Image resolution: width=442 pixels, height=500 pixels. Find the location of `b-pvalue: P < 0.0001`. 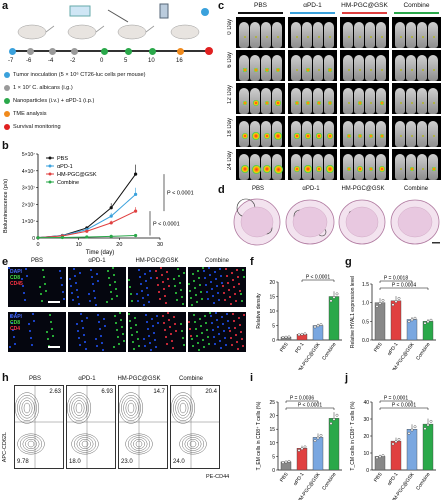

b-pvalue: P < 0.0001 is located at coordinates (180, 194).